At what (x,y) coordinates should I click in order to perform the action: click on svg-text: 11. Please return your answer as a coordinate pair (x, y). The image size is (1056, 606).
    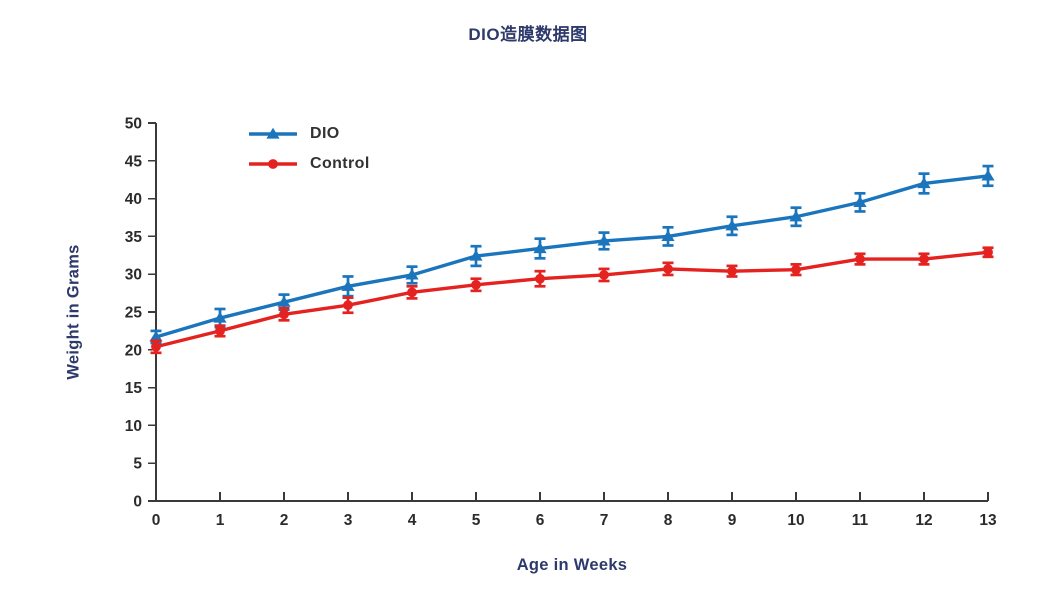
    Looking at the image, I should click on (860, 520).